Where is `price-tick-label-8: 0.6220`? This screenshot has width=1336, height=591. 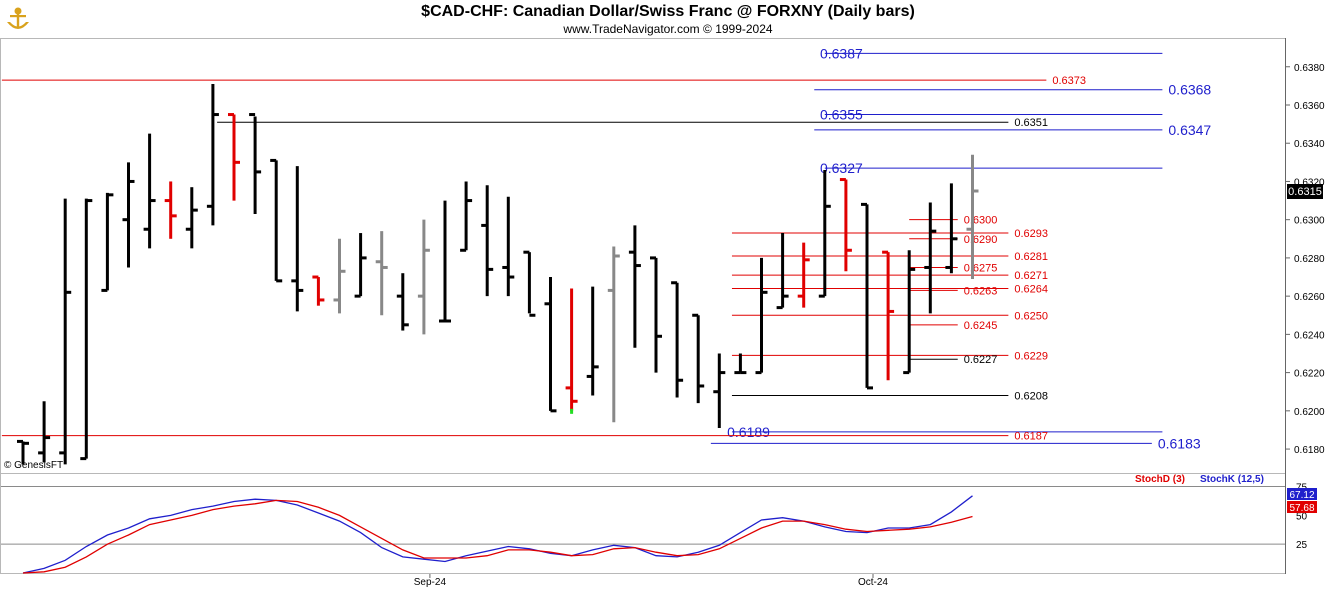 price-tick-label-8: 0.6220 is located at coordinates (1309, 374).